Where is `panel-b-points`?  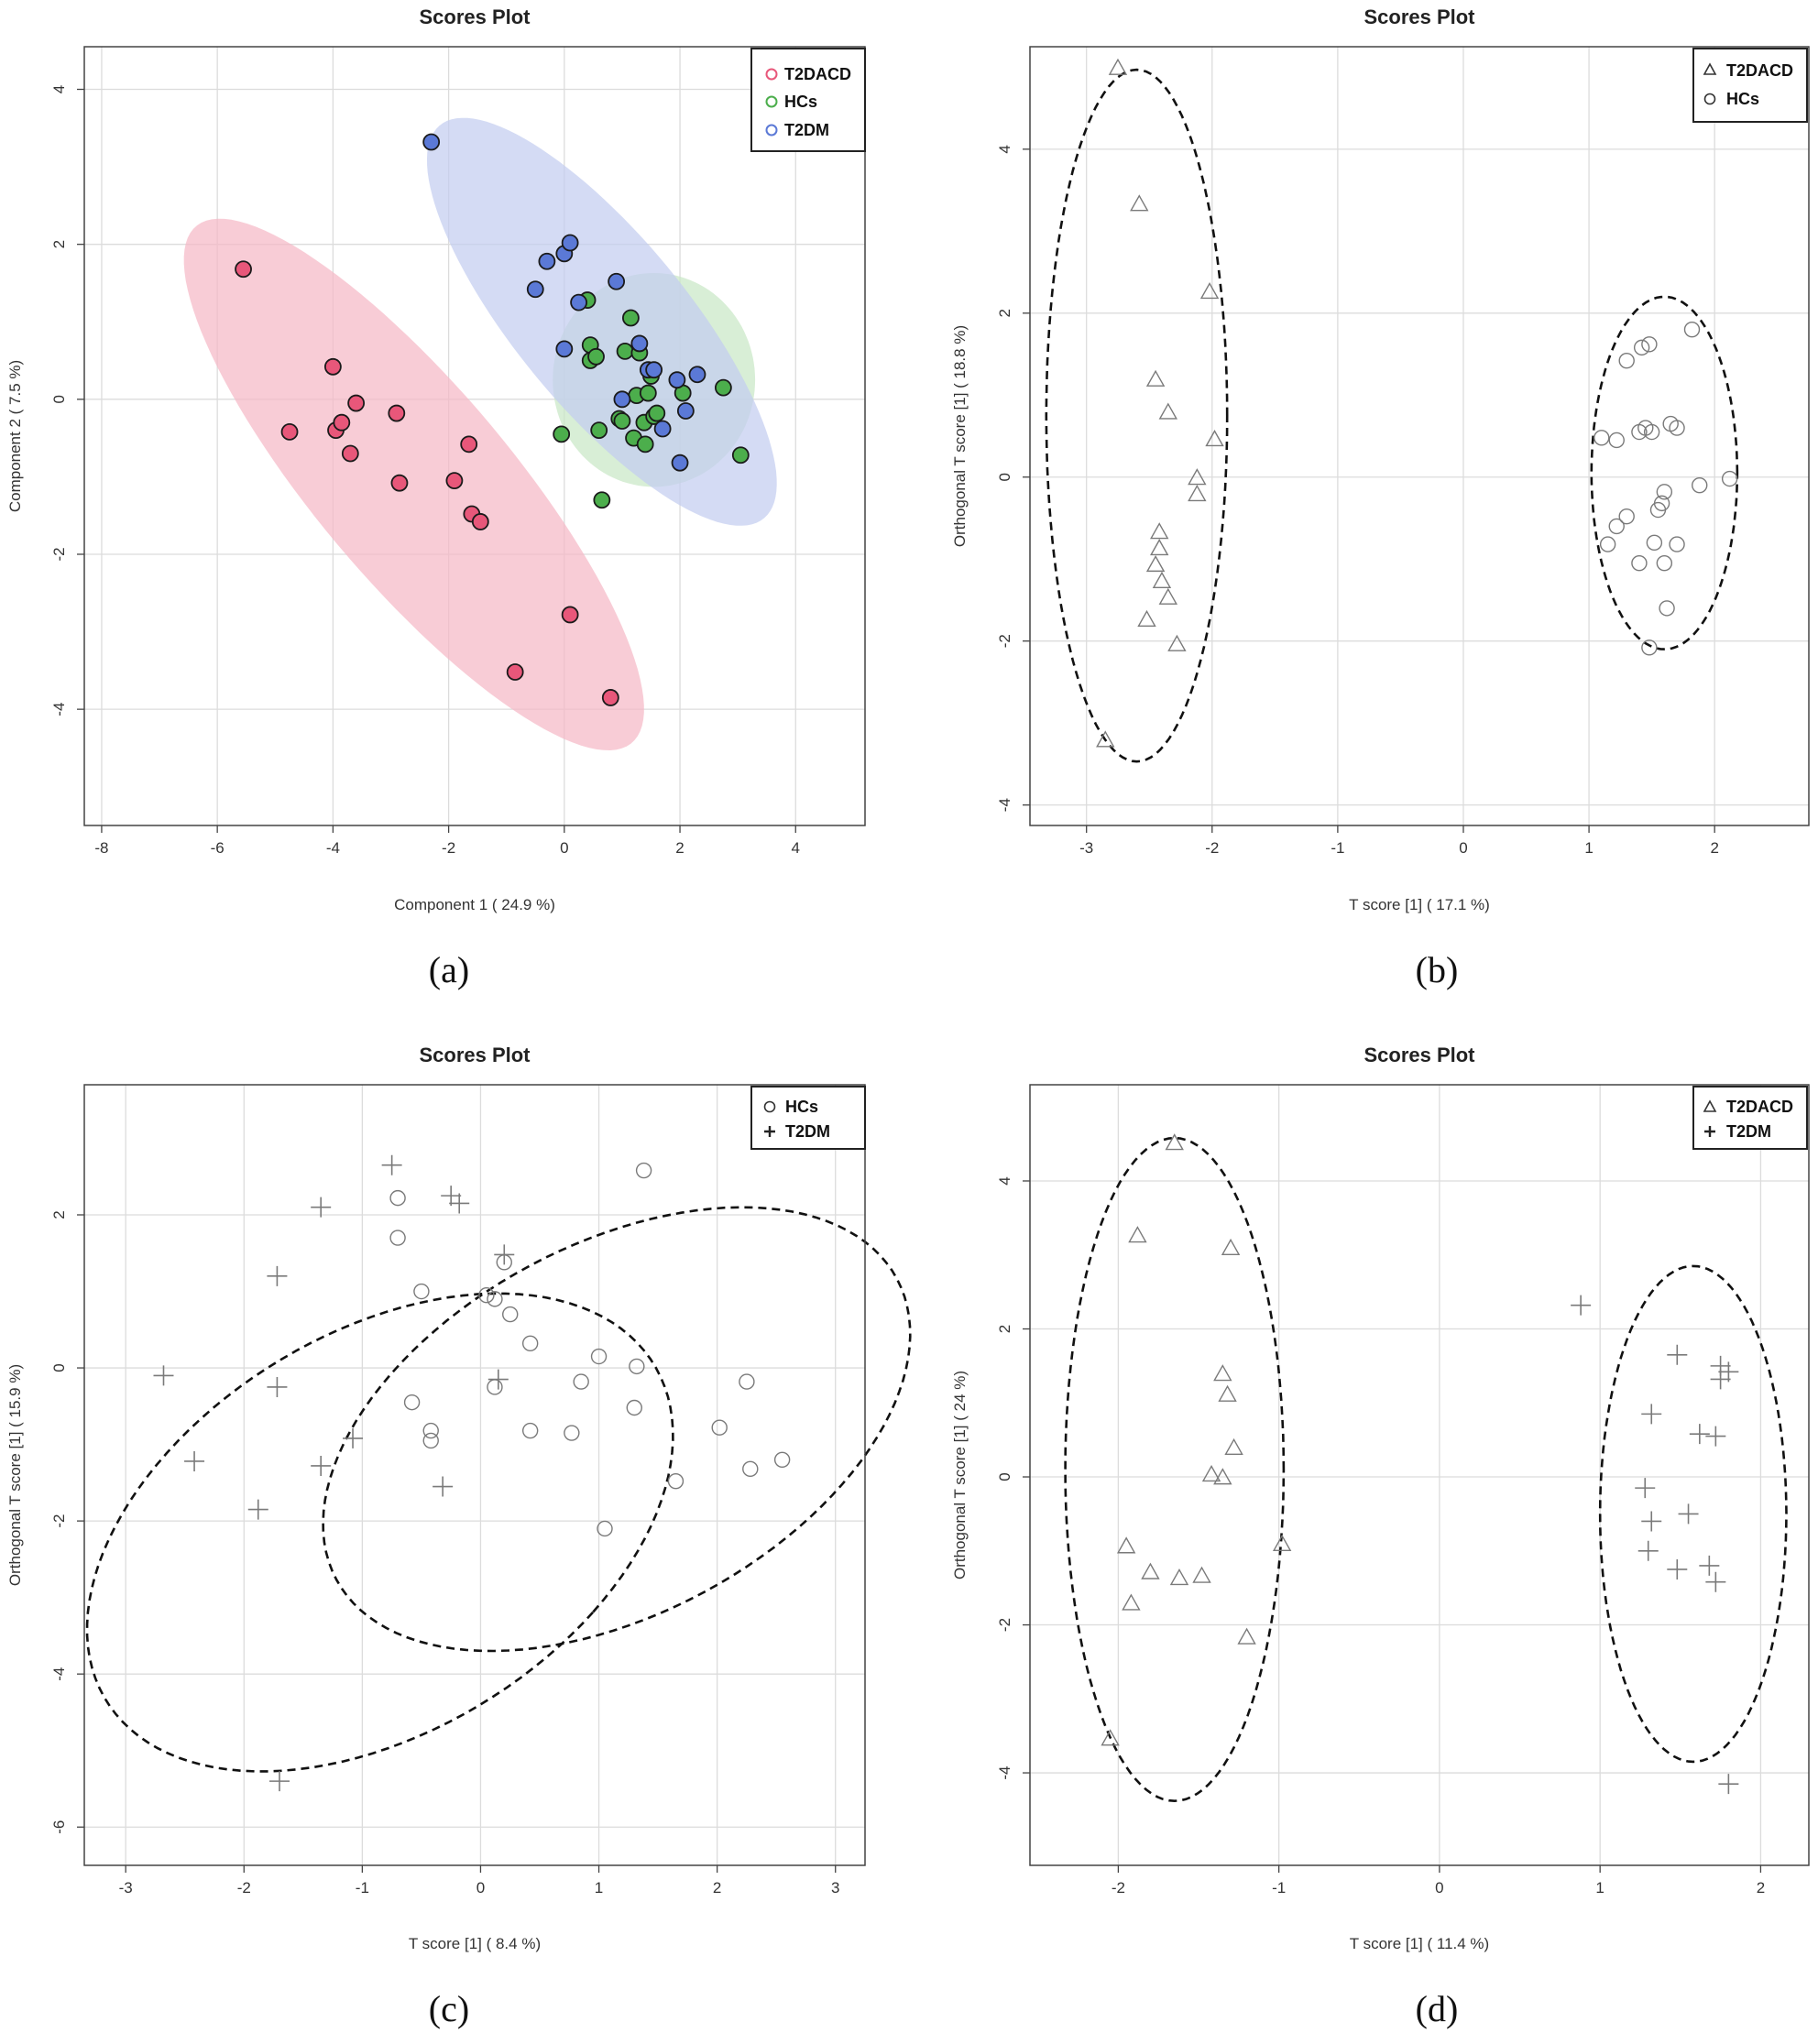
panel-b-points is located at coordinates (1417, 403).